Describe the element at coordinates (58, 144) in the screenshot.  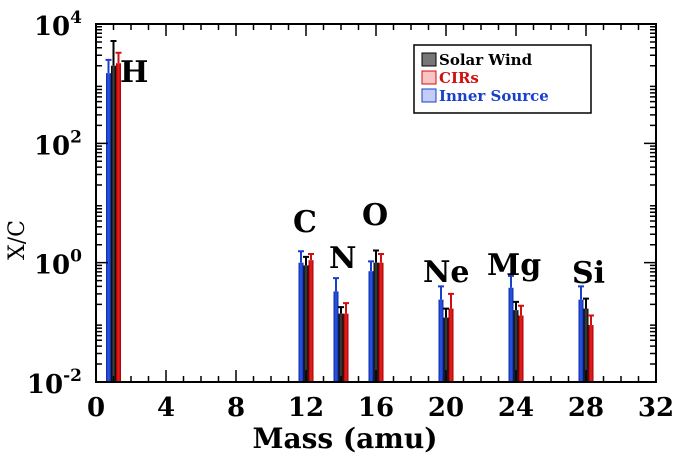
I see `y-tick-label-2: 10²` at that location.